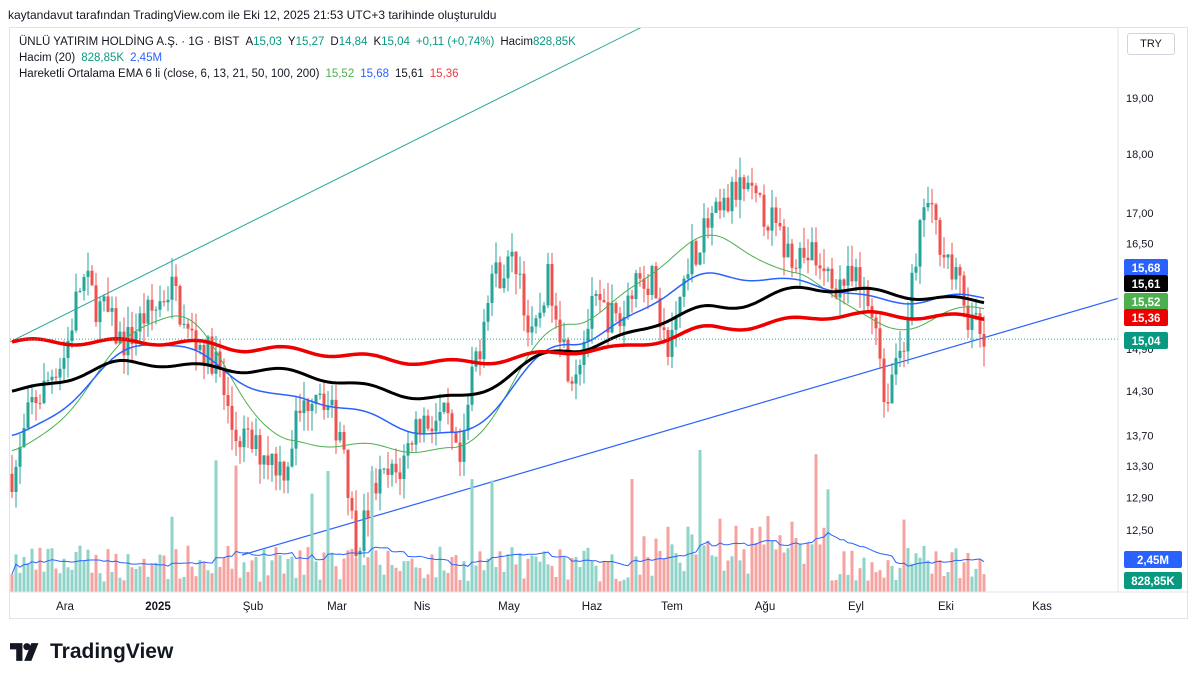  What do you see at coordinates (1140, 214) in the screenshot?
I see `y-tick-label: 17,00` at bounding box center [1140, 214].